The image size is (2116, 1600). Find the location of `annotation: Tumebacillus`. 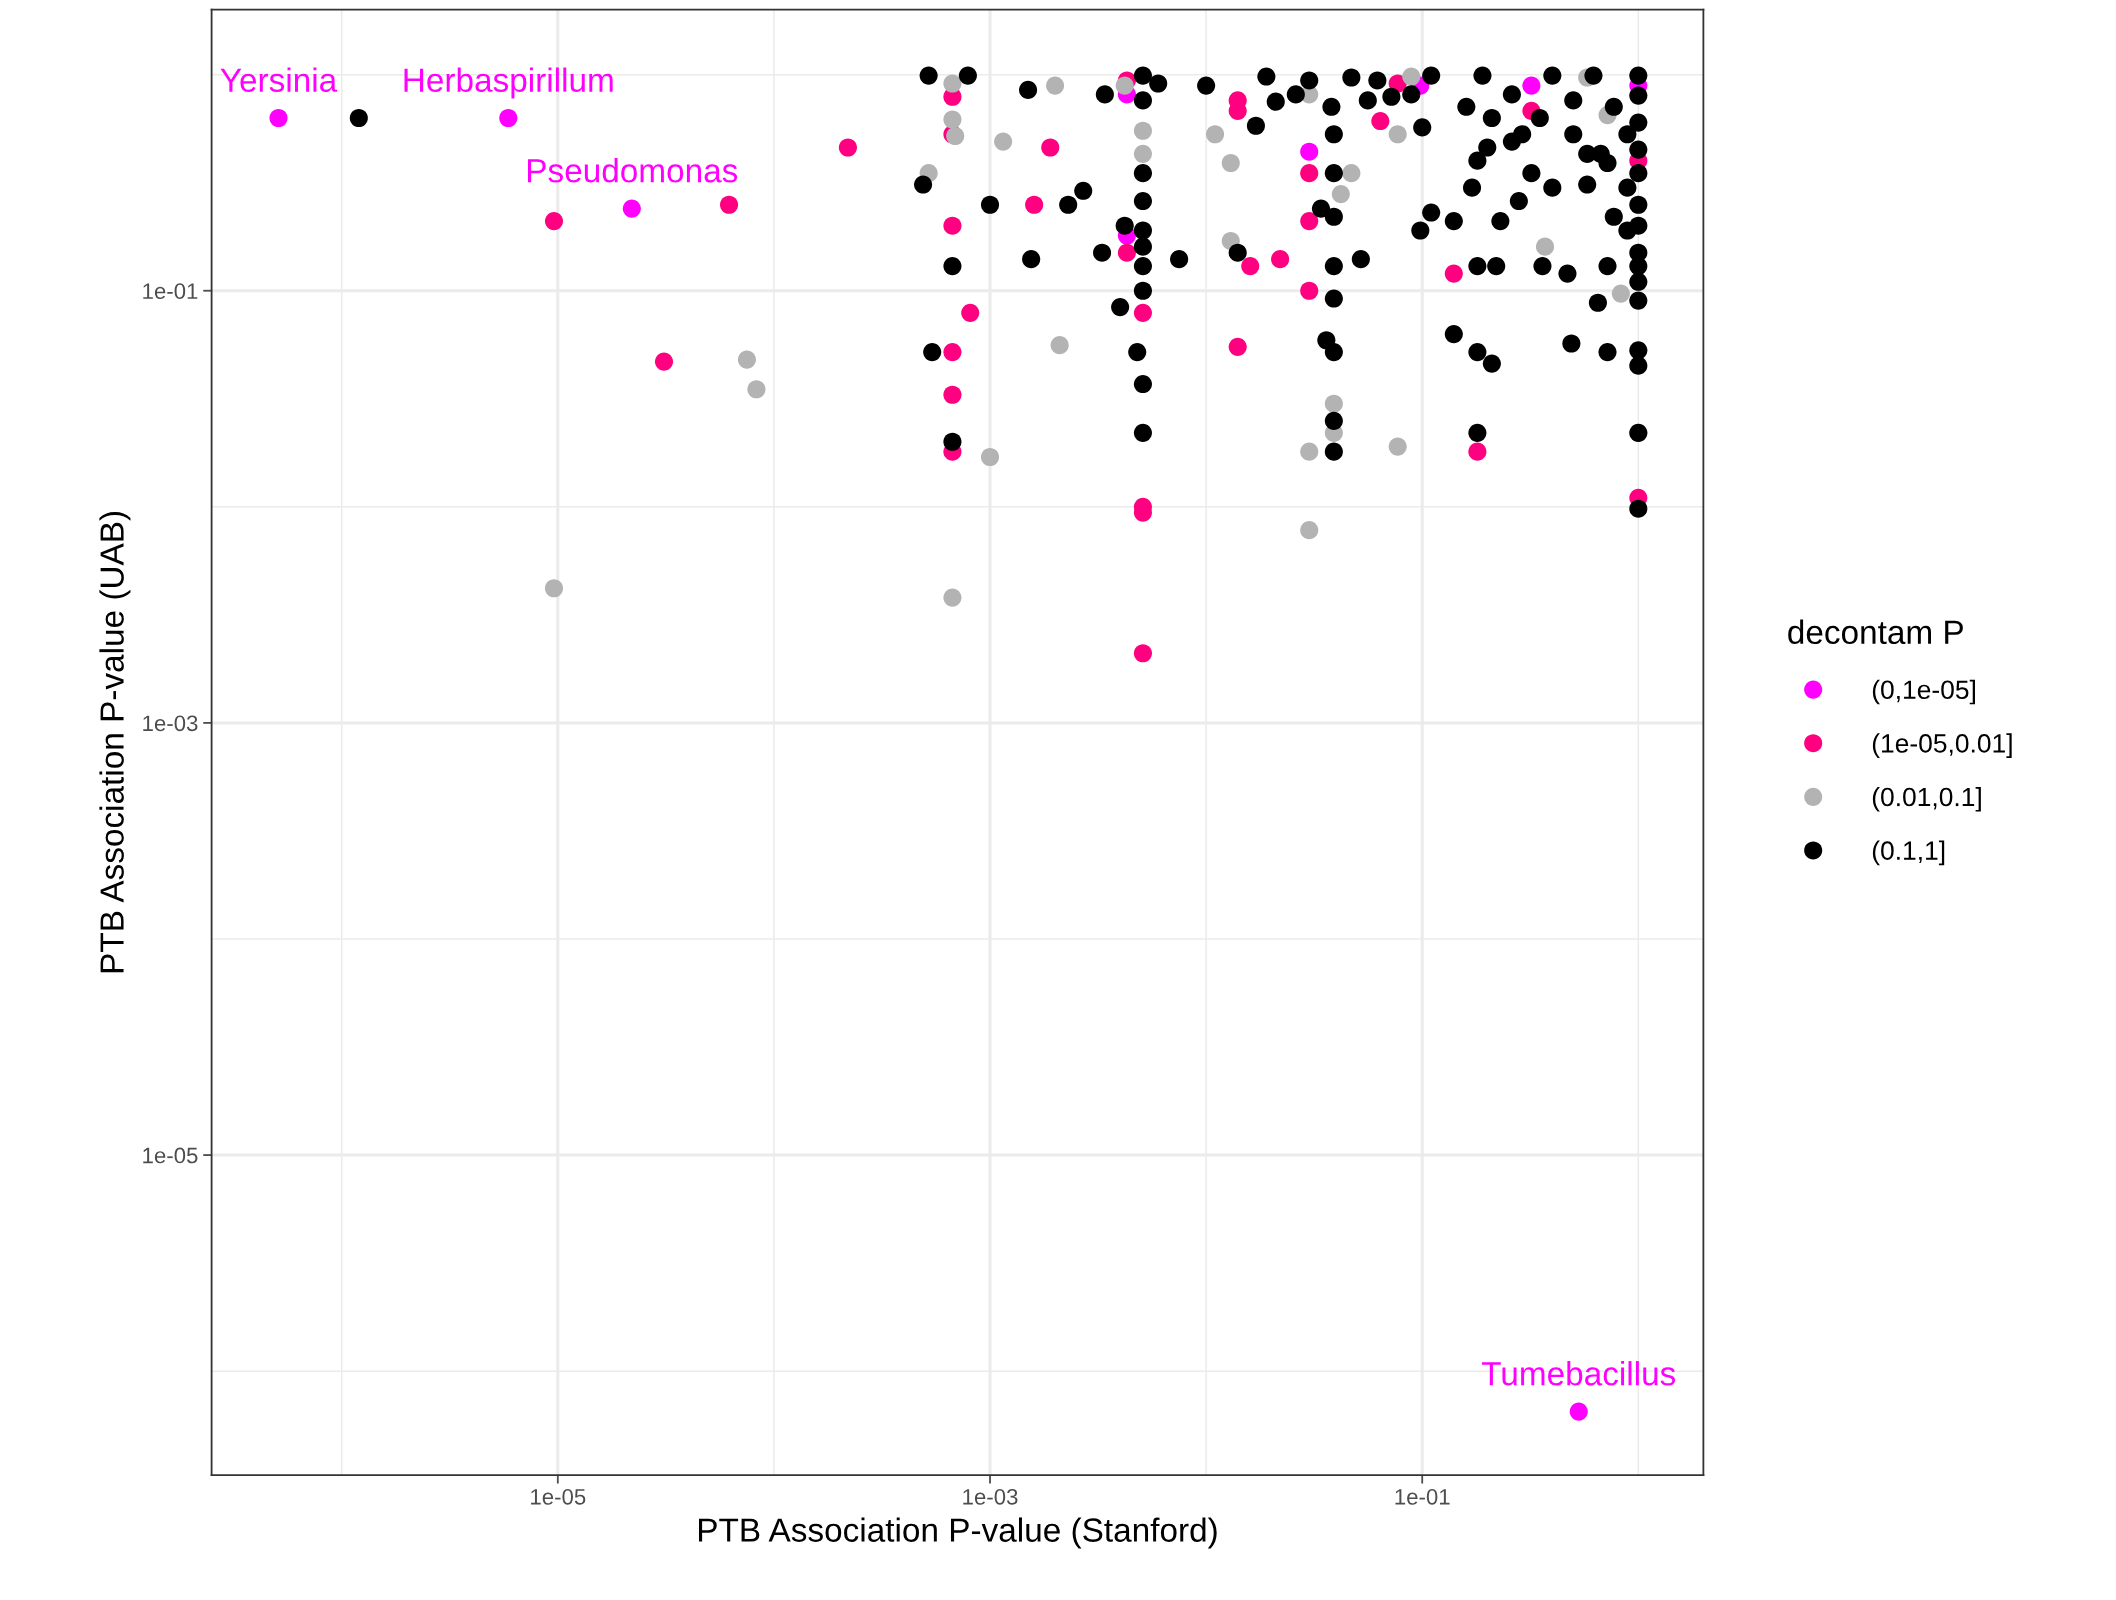

annotation: Tumebacillus is located at coordinates (1578, 1373).